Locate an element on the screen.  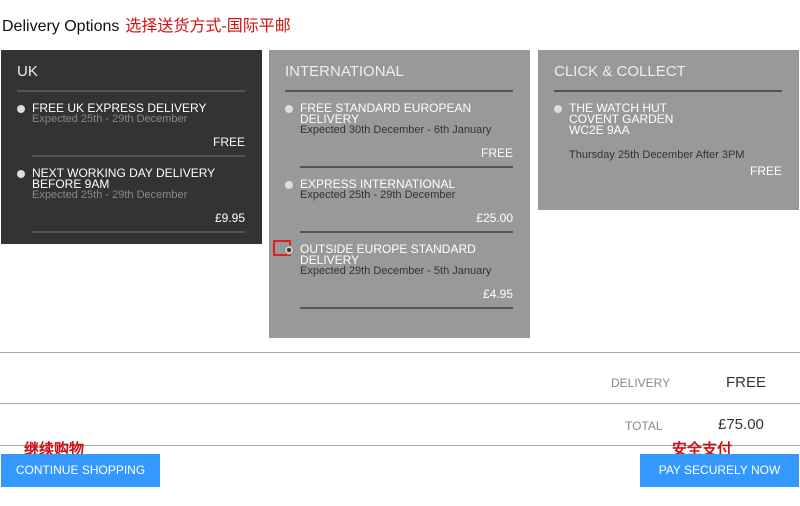
delivery-value: FREE is located at coordinates (746, 382).